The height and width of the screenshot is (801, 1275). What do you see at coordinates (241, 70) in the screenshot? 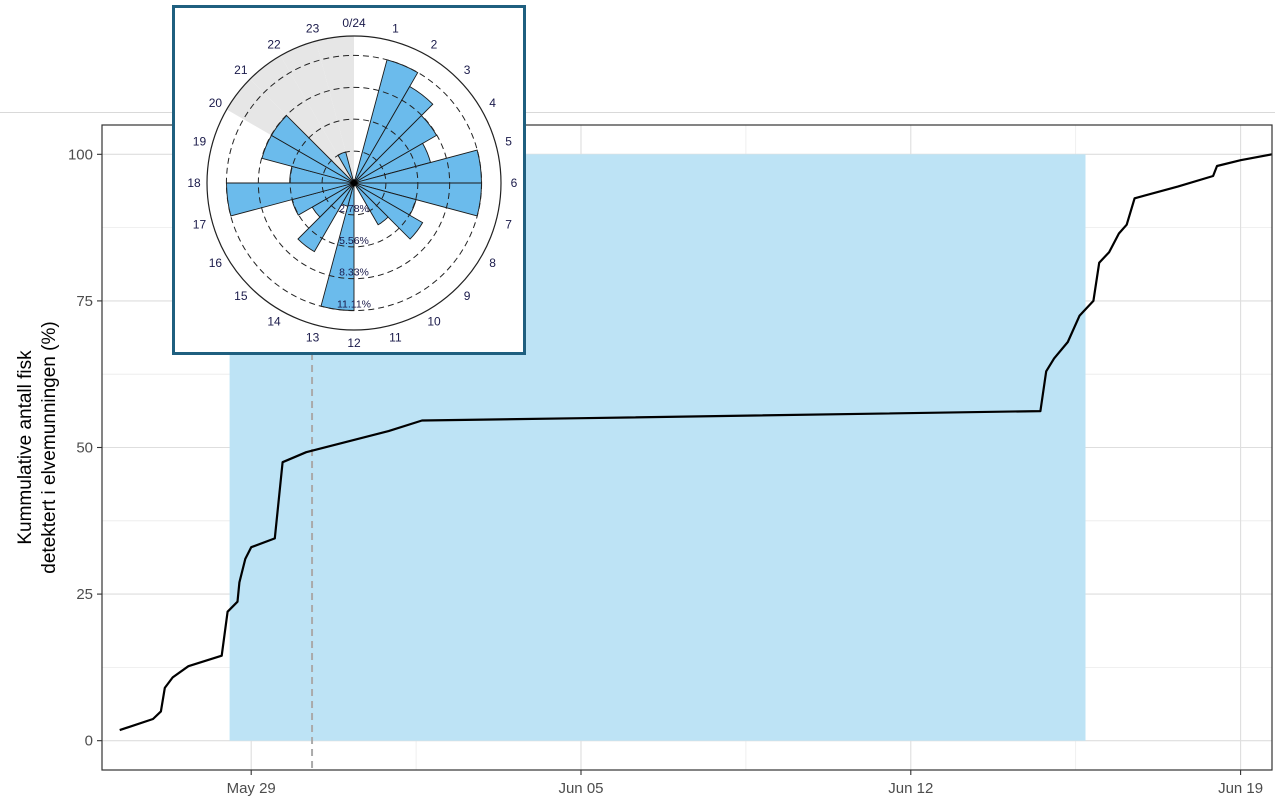
I see `hour-label: 21` at bounding box center [241, 70].